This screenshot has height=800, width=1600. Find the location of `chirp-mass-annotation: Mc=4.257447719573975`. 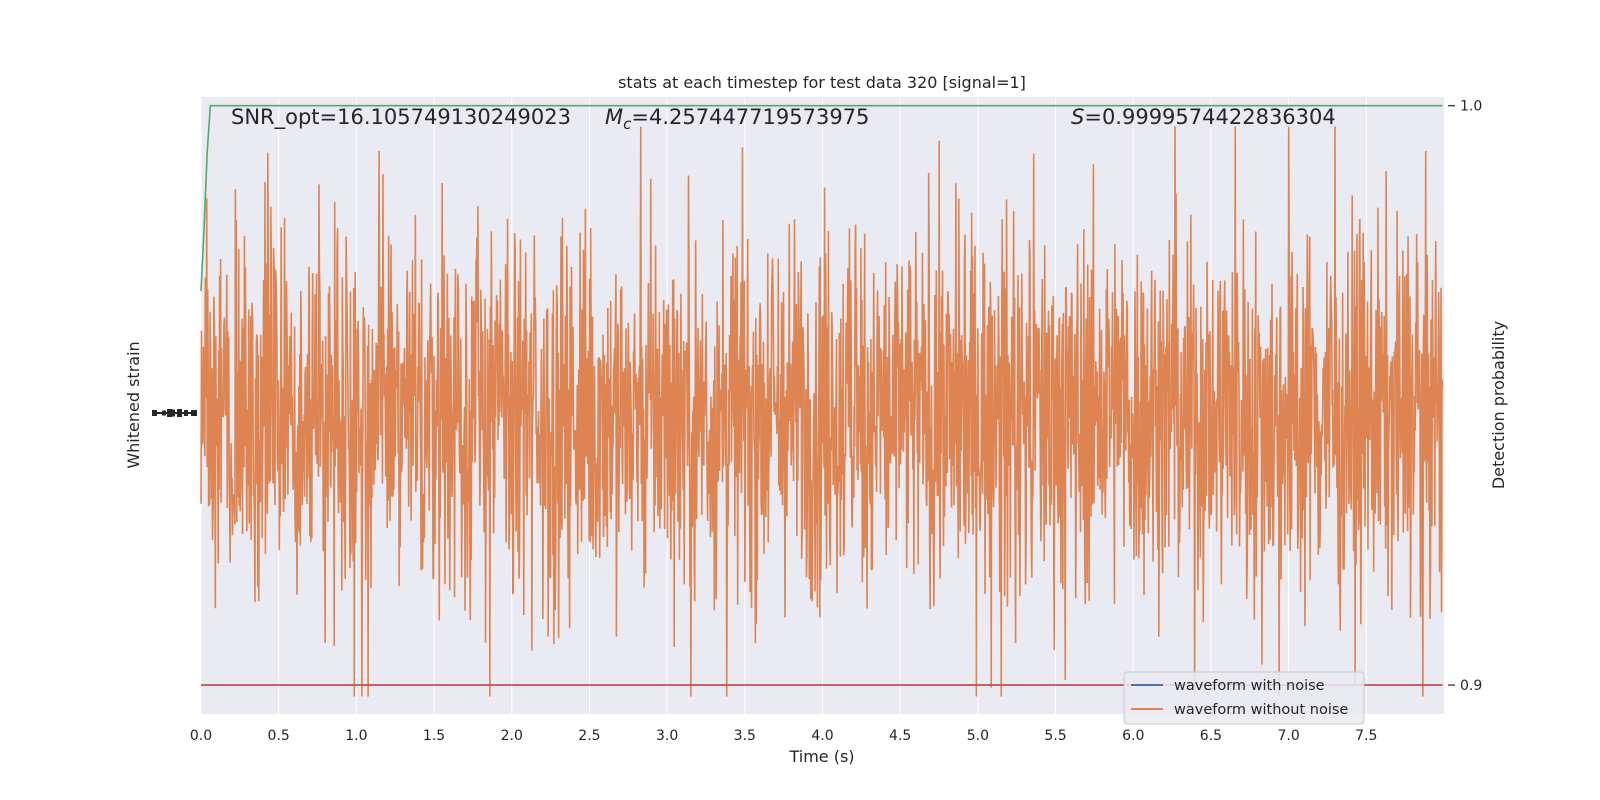

chirp-mass-annotation: Mc=4.257447719573975 is located at coordinates (737, 119).